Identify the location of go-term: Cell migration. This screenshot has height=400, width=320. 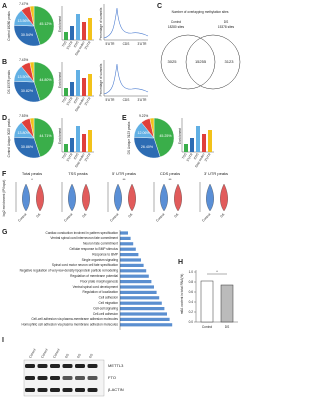
(109, 303).